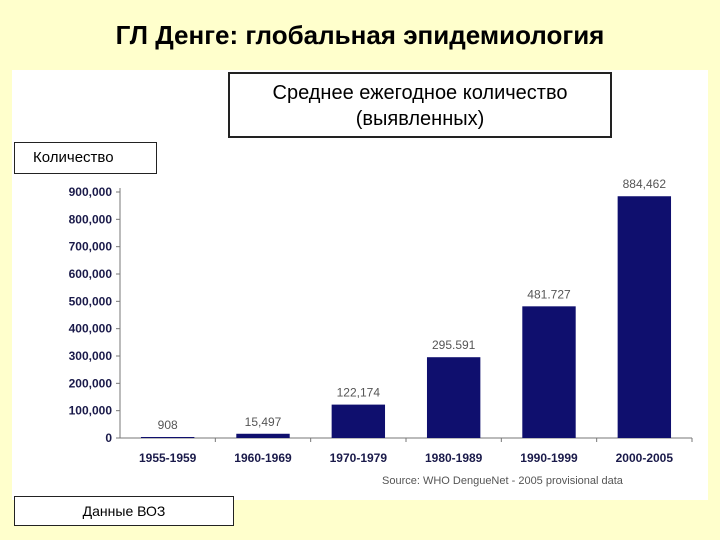 The image size is (720, 540). What do you see at coordinates (168, 458) in the screenshot?
I see `x-tick-label: 1955-1959` at bounding box center [168, 458].